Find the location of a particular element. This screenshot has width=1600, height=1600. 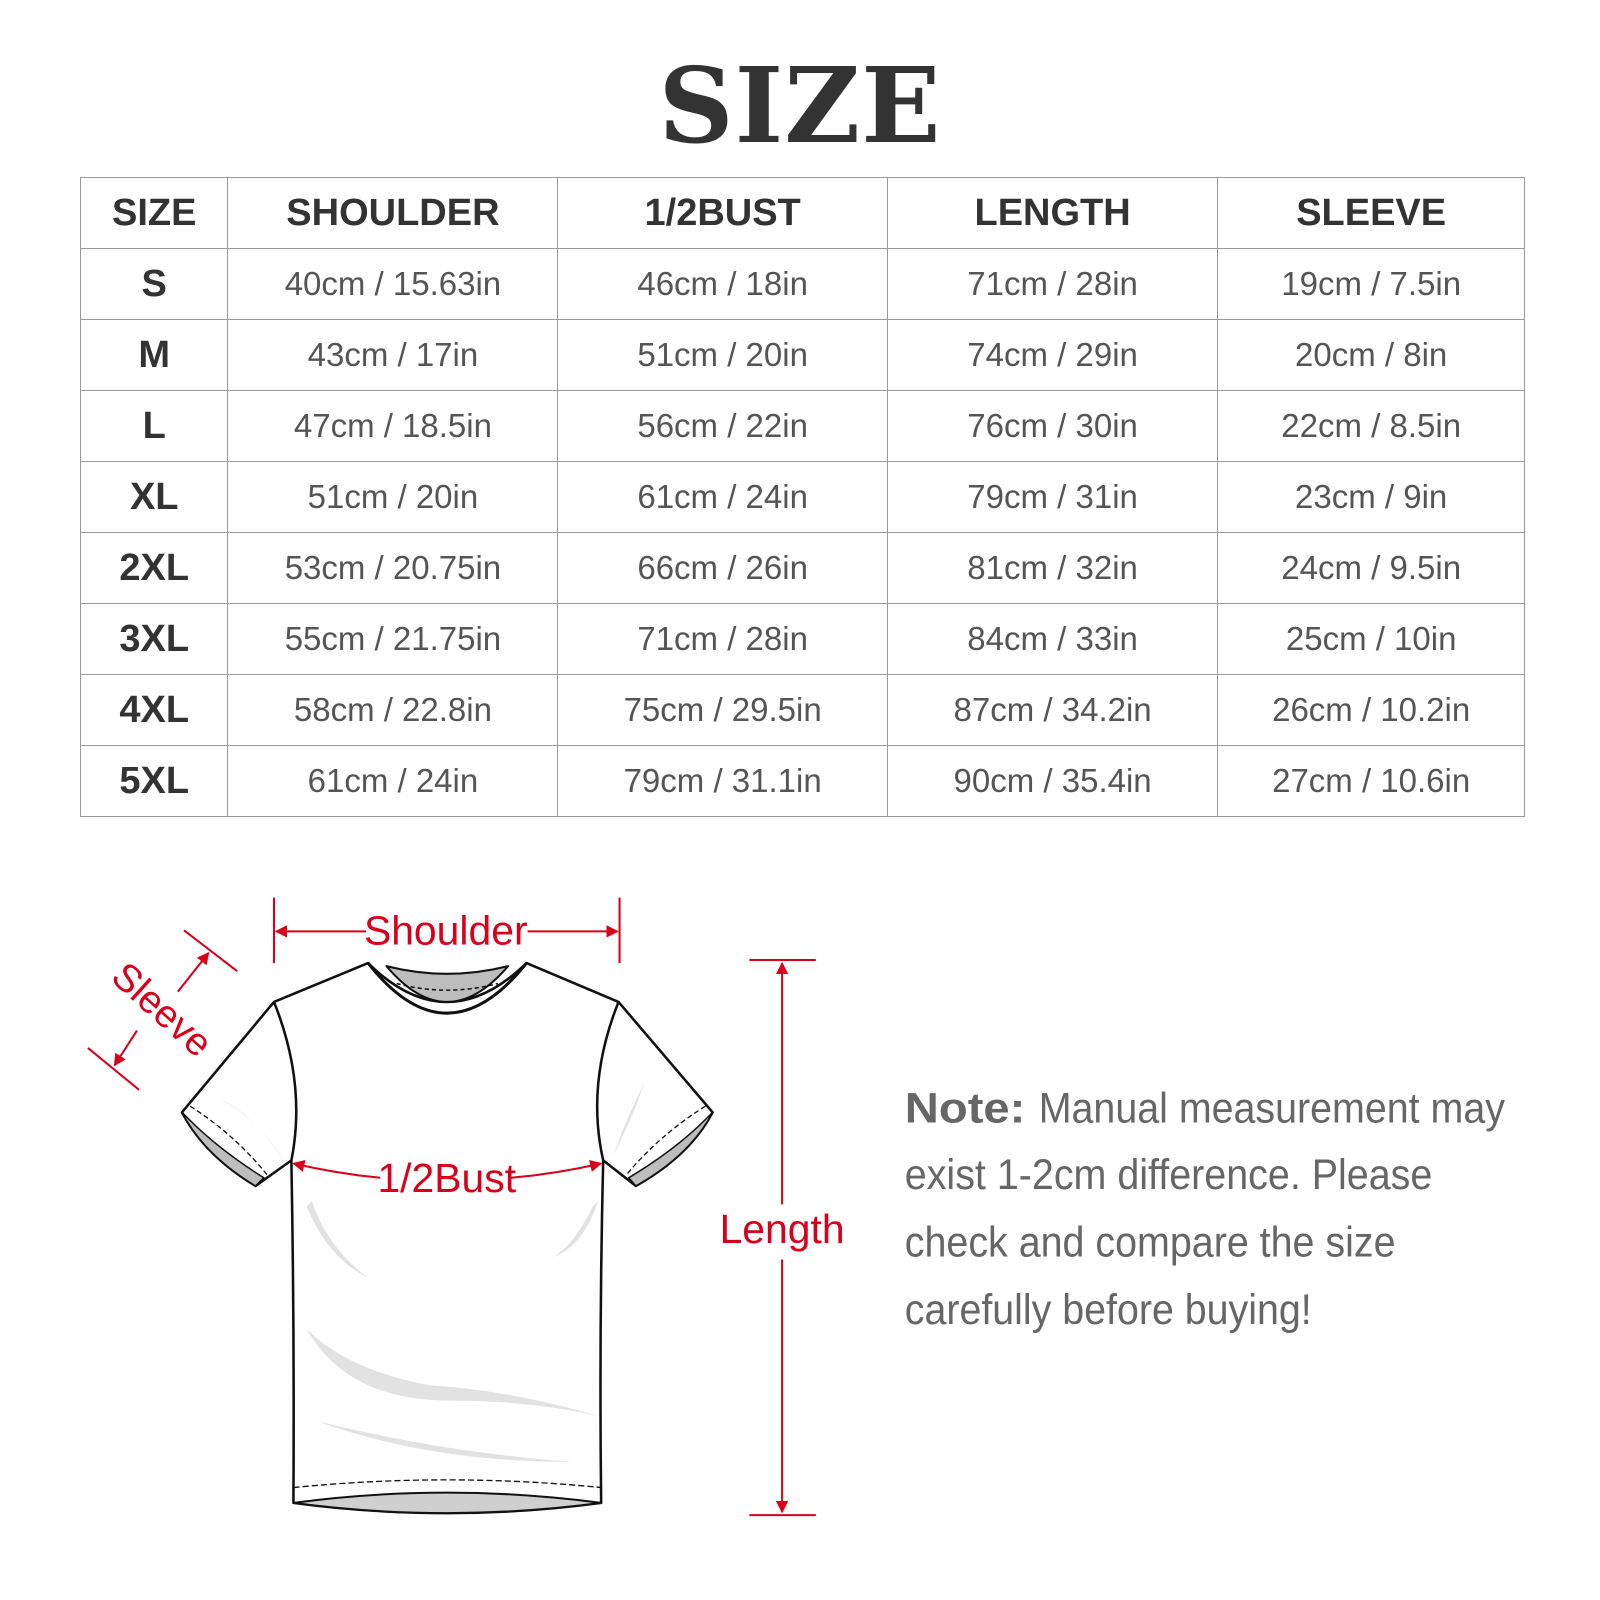

sleeve-measure is located at coordinates (162, 1010).